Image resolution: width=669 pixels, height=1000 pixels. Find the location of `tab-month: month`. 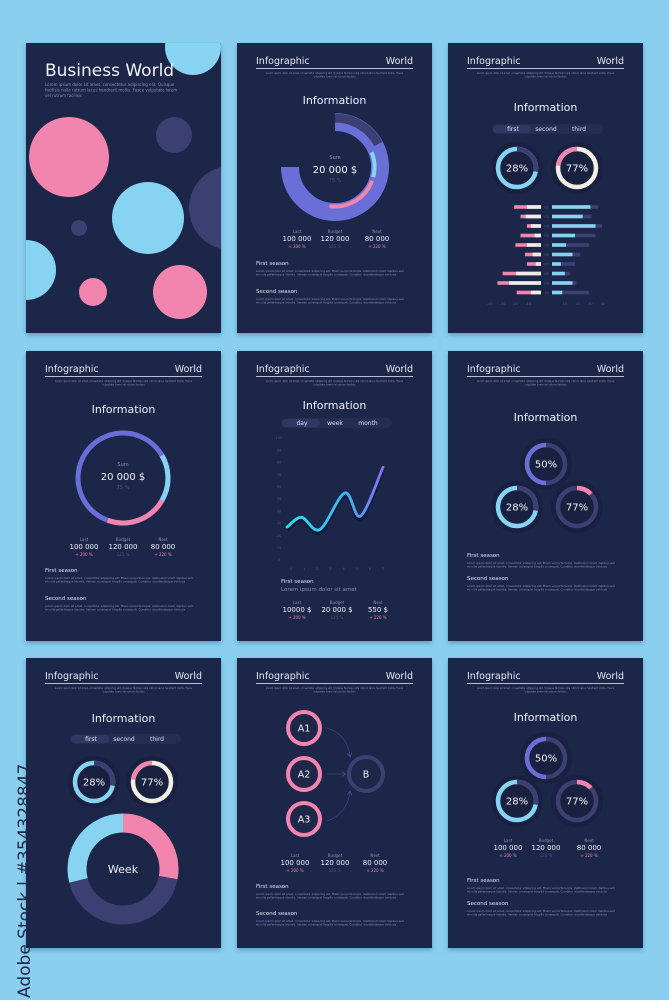

tab-month: month is located at coordinates (368, 423).